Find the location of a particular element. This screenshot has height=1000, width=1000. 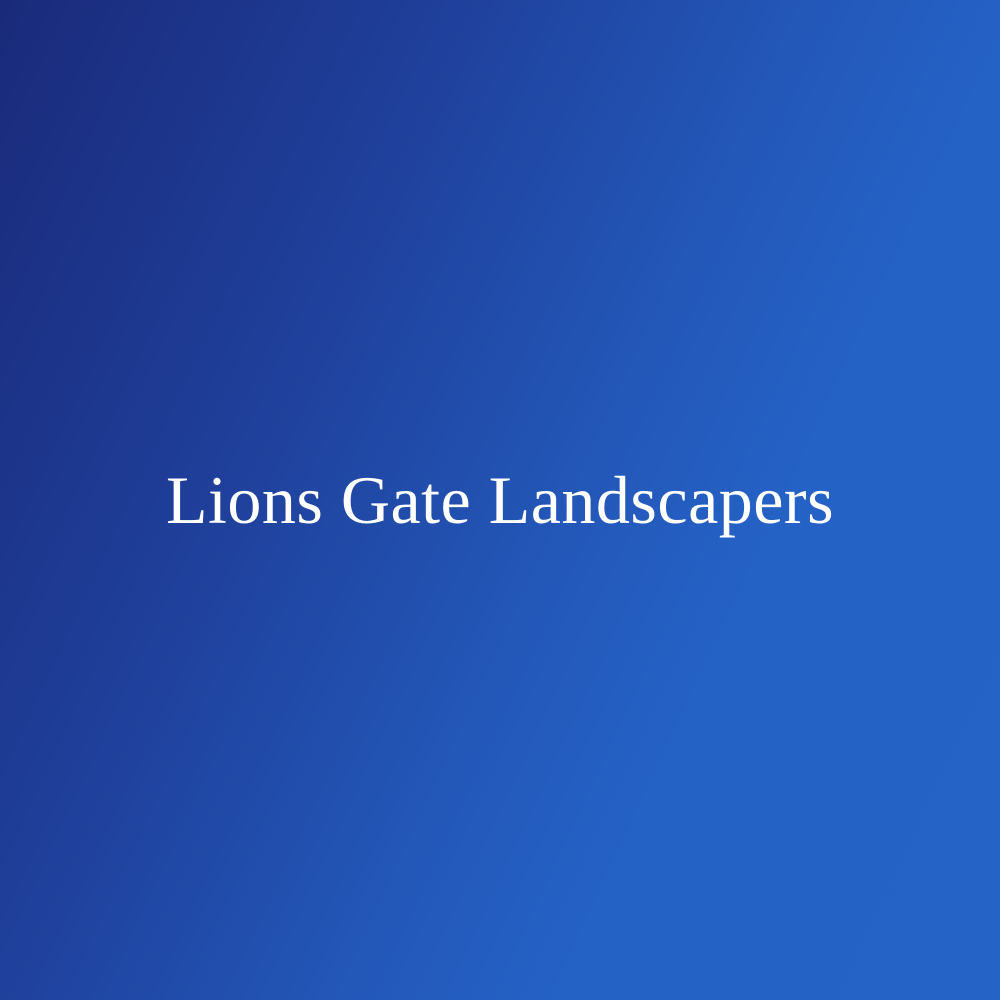

brand-title: Lions Gate Landscapers is located at coordinates (500, 500).